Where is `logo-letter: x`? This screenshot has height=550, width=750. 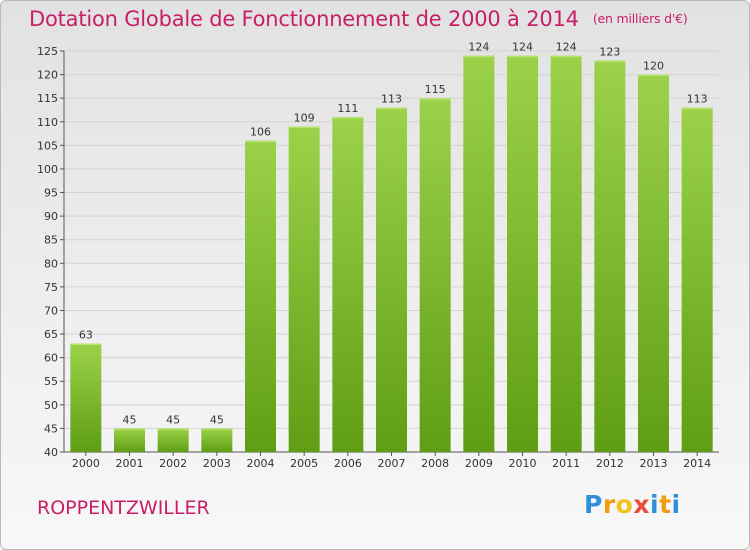
logo-letter: x is located at coordinates (641, 504).